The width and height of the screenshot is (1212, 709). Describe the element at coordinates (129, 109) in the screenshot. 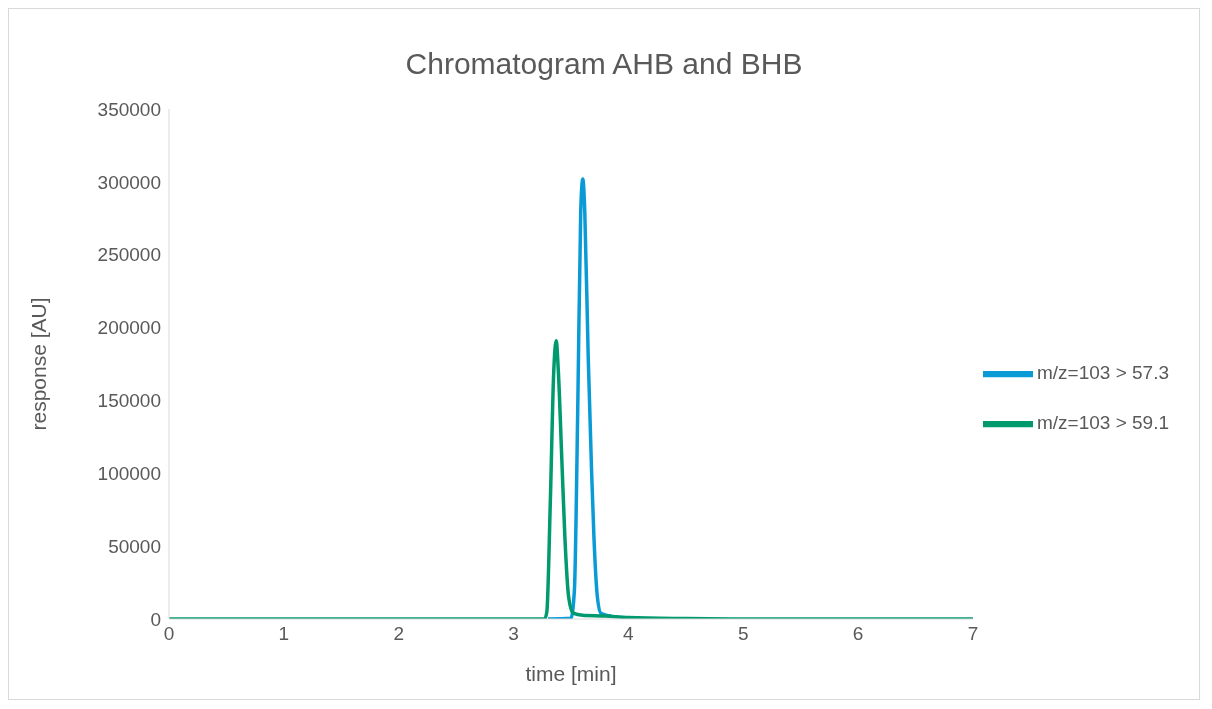

I see `y-tick-label: 350000` at that location.